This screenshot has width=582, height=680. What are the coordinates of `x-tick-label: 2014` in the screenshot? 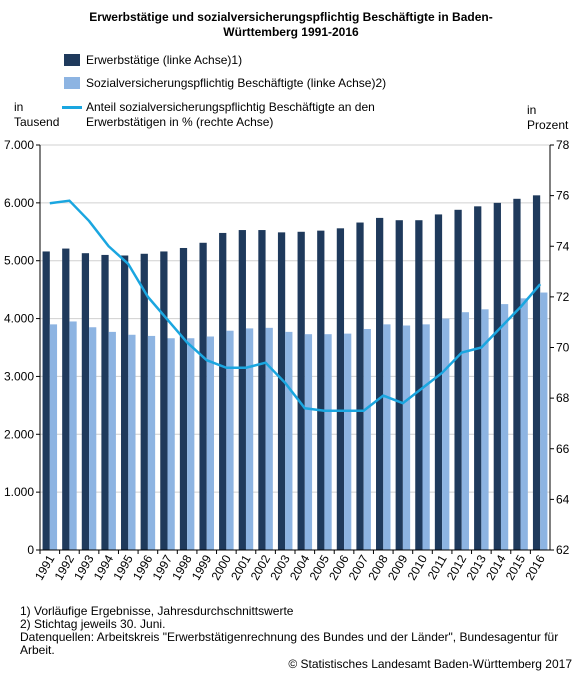 It's located at (496, 567).